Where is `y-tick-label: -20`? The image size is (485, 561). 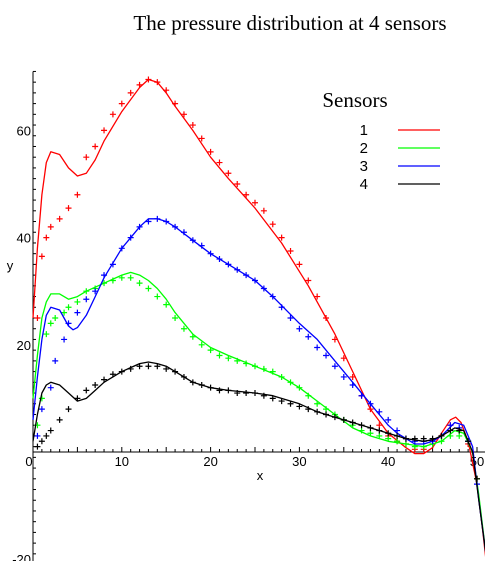
y-tick-label: -20 is located at coordinates (21, 556).